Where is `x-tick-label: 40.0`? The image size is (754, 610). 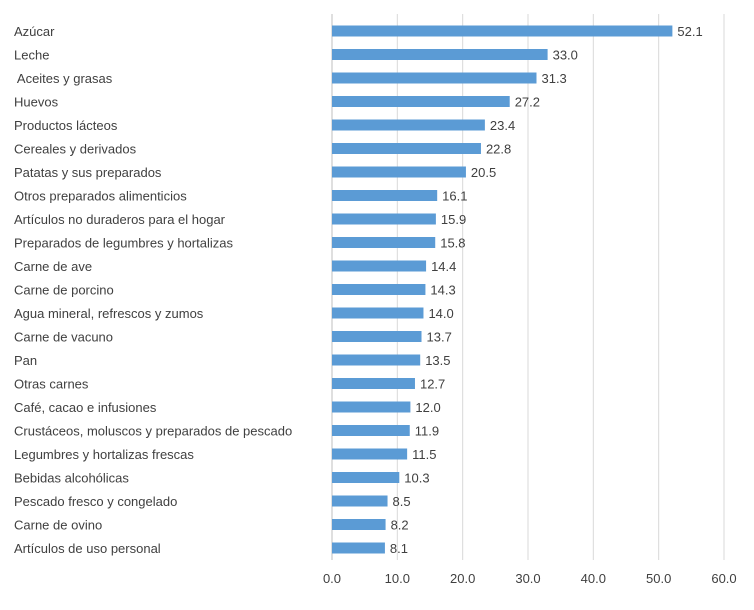 x-tick-label: 40.0 is located at coordinates (593, 578).